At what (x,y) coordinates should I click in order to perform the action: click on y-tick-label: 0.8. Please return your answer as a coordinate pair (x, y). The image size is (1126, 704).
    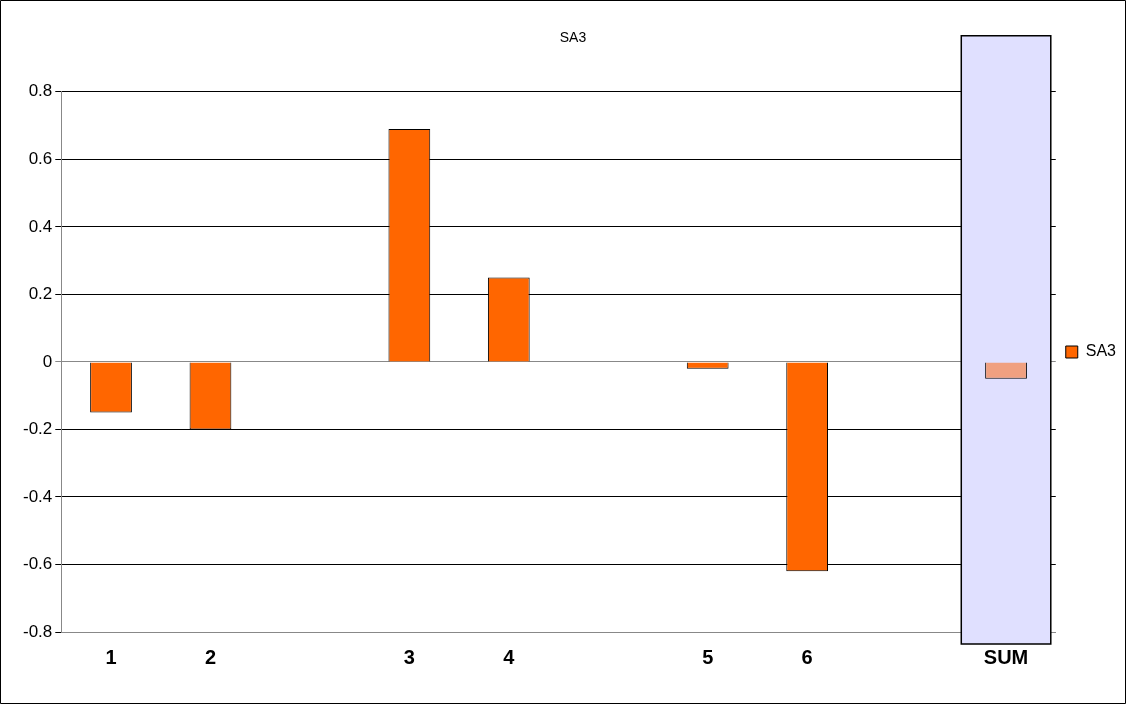
    Looking at the image, I should click on (40, 91).